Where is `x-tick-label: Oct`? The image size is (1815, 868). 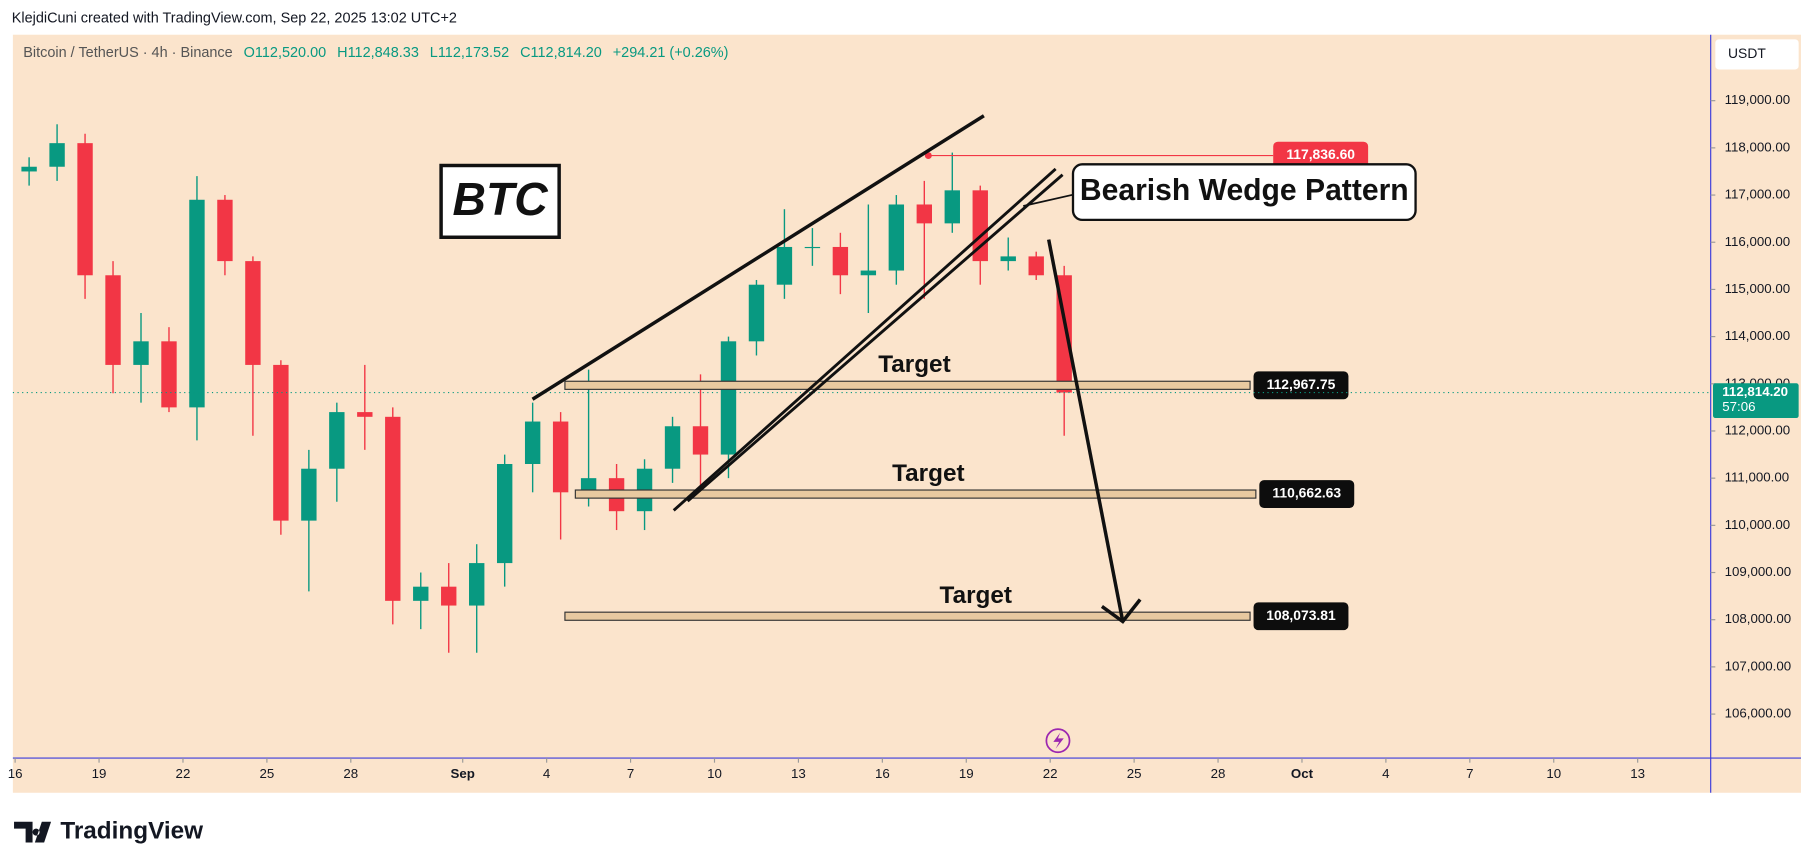
x-tick-label: Oct is located at coordinates (1302, 773).